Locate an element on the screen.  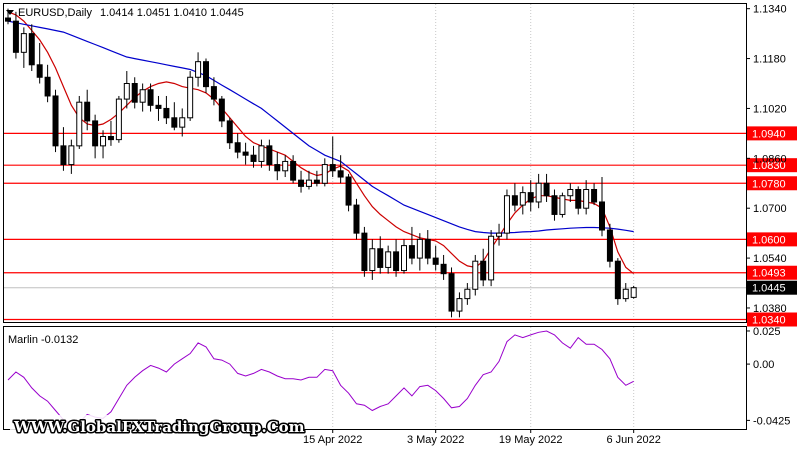
ohlc-readout: 1.0414 1.0451 1.0410 1.0445 is located at coordinates (172, 13).